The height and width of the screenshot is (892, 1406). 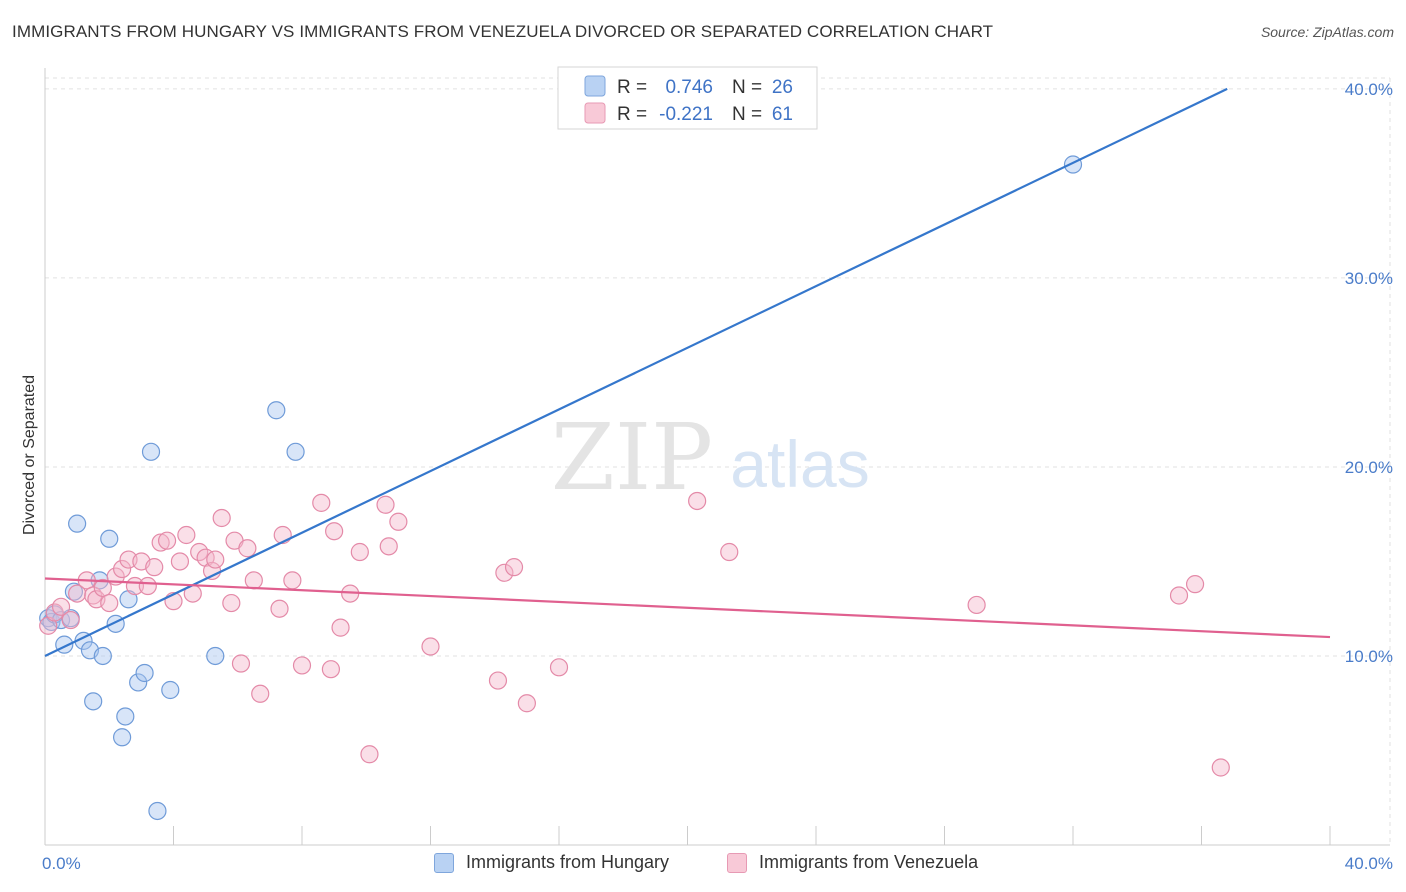 I want to click on trend-line-venezuela, so click(x=687, y=608).